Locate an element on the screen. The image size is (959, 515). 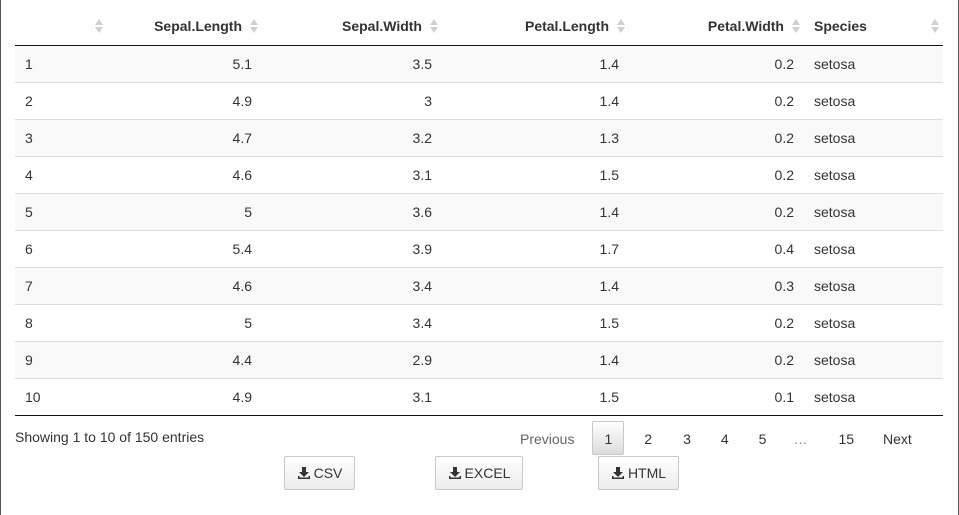
excel-button-label: EXCEL is located at coordinates (487, 473).